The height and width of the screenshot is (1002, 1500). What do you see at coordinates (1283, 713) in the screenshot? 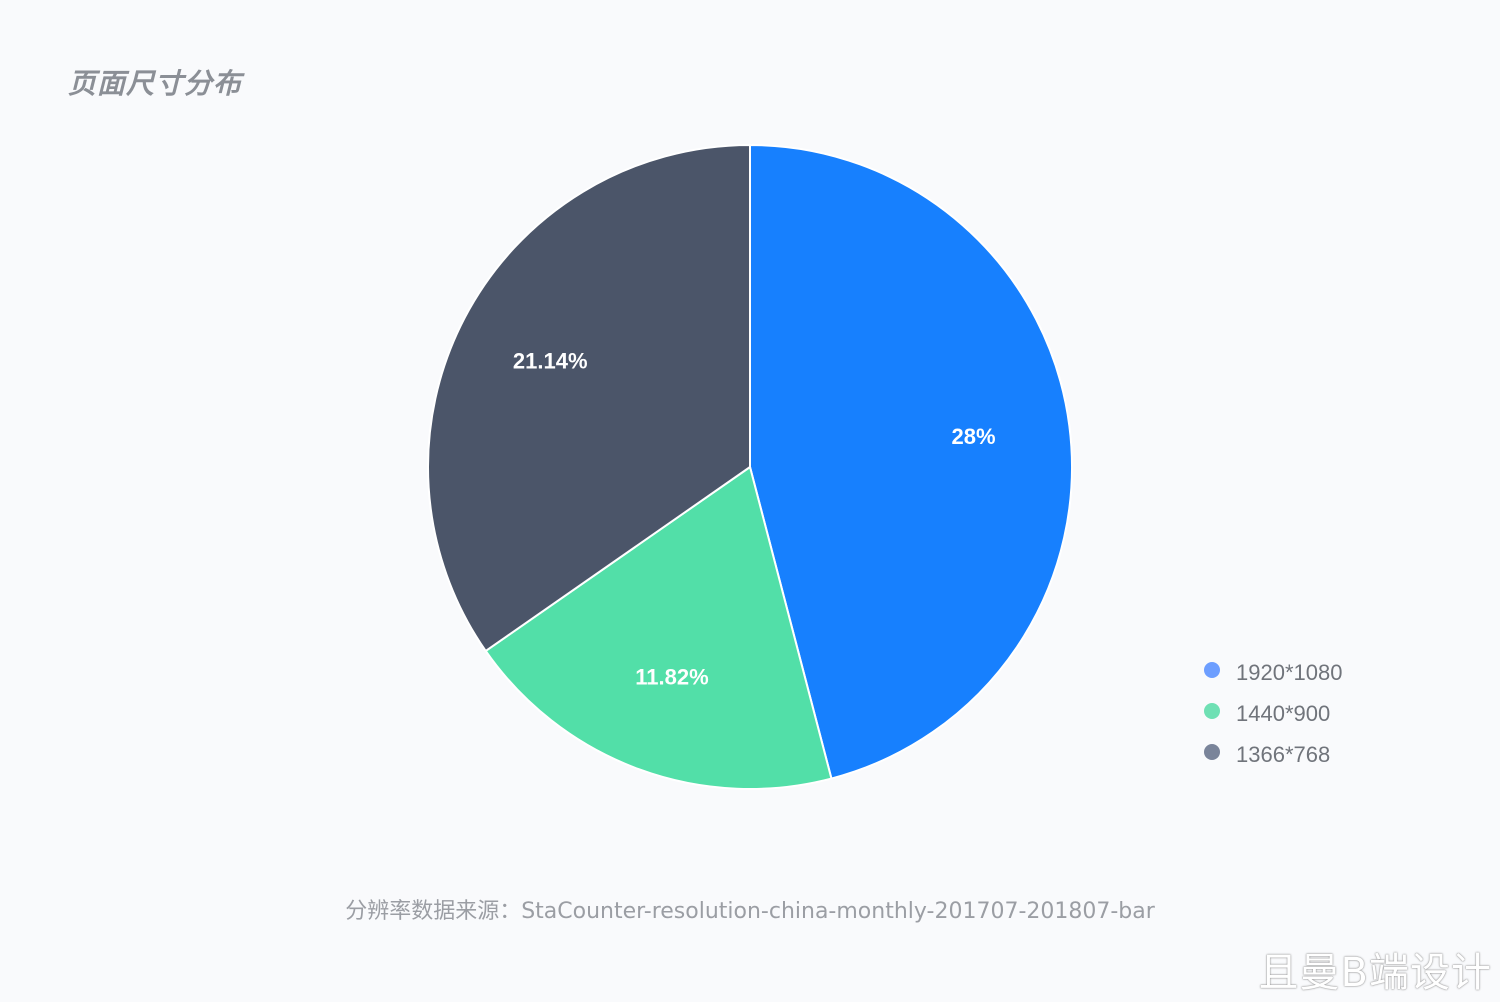
I see `legend-label: 1440*900` at bounding box center [1283, 713].